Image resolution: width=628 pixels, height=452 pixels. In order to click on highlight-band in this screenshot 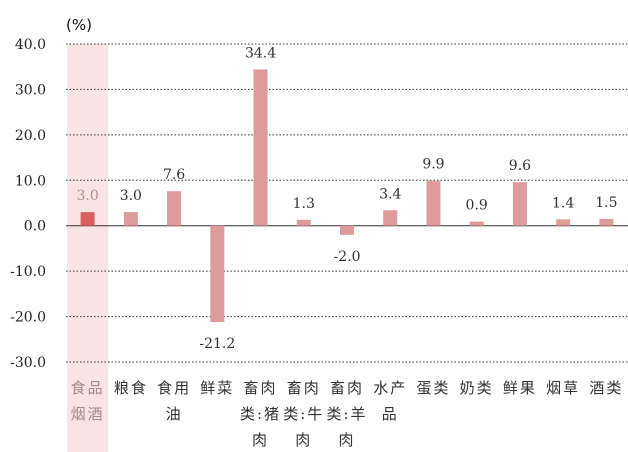, I will do `click(88, 248)`.